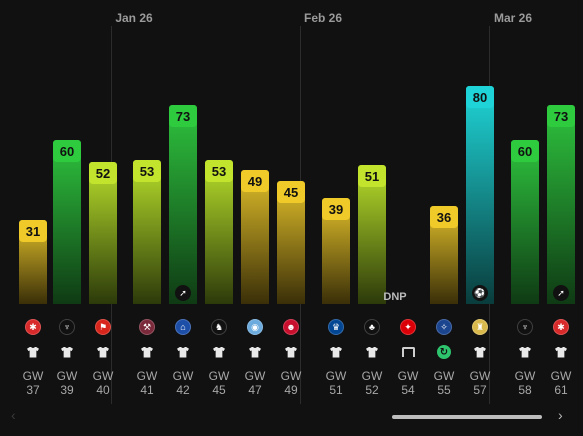 Image resolution: width=583 pixels, height=436 pixels. What do you see at coordinates (255, 181) in the screenshot?
I see `points-badge: 49` at bounding box center [255, 181].